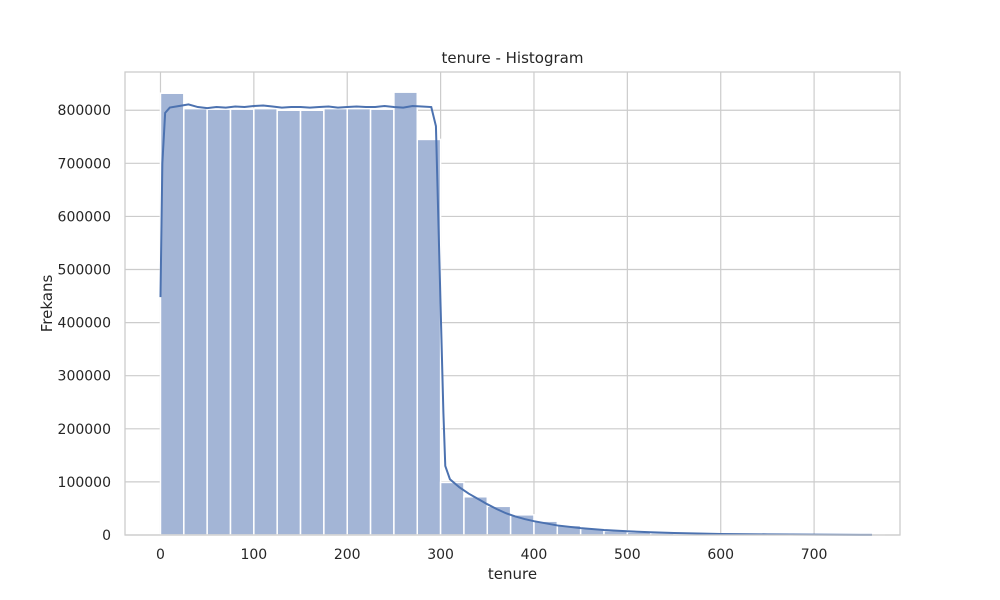 The image size is (1000, 600). Describe the element at coordinates (106, 536) in the screenshot. I see `y-tick-label: 0` at that location.